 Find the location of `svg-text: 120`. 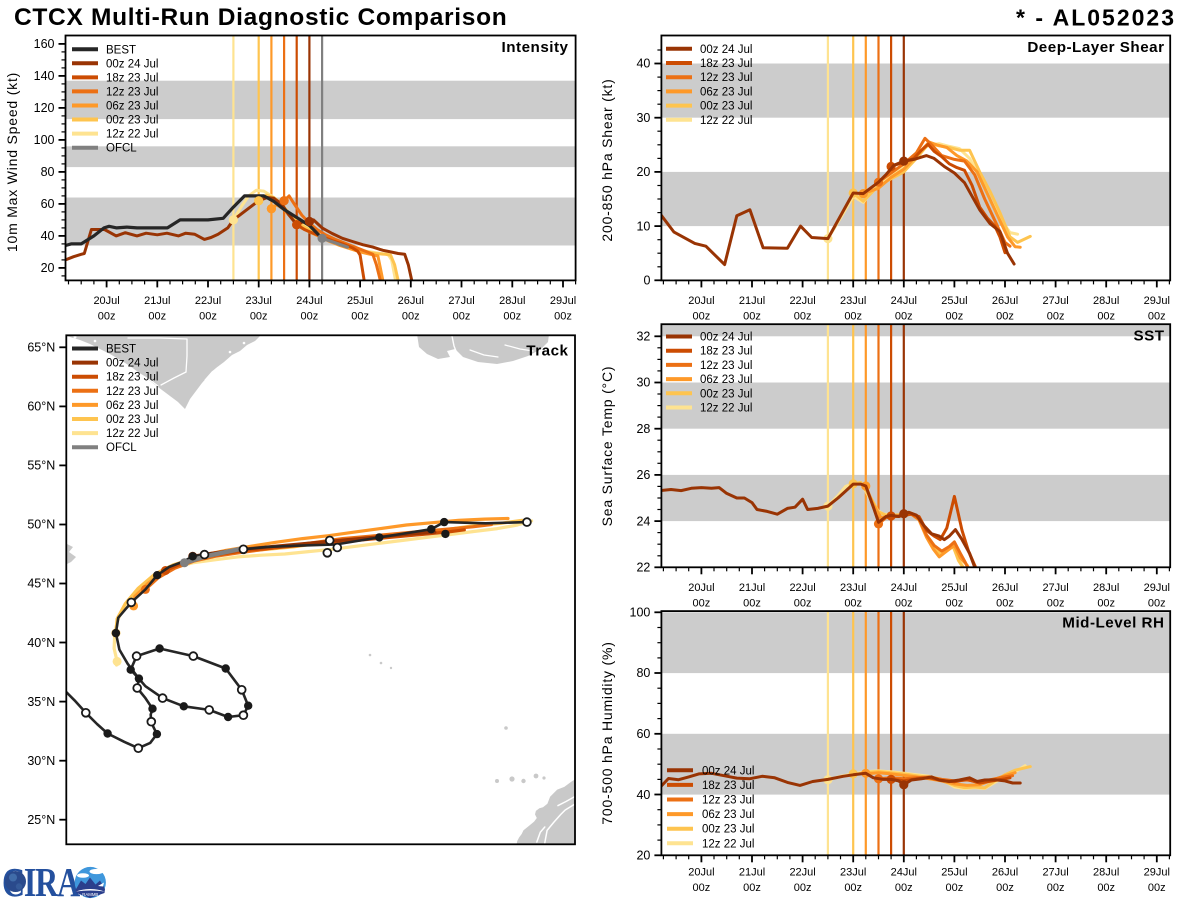

svg-text: 120 is located at coordinates (44, 108).